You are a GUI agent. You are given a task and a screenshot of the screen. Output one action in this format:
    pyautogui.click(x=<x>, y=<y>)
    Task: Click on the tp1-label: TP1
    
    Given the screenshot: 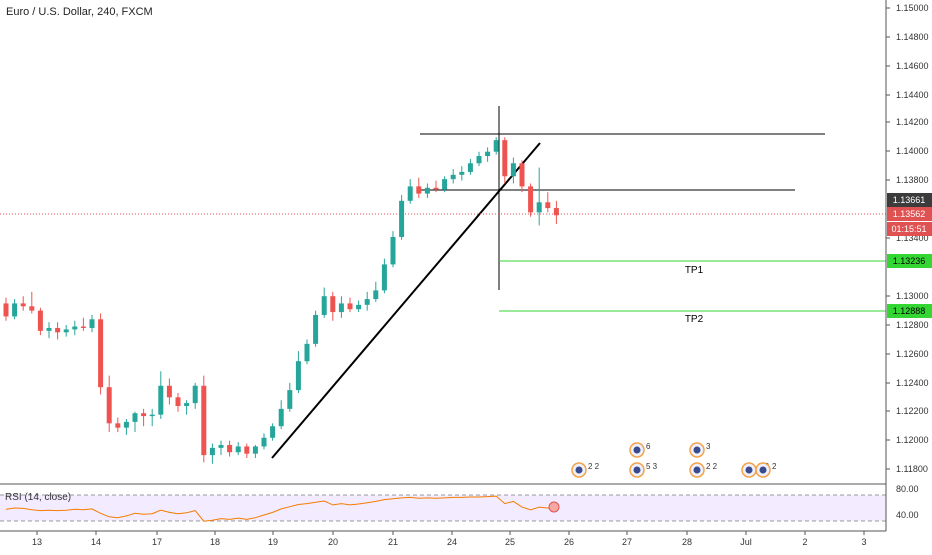 What is the action you would take?
    pyautogui.click(x=694, y=270)
    